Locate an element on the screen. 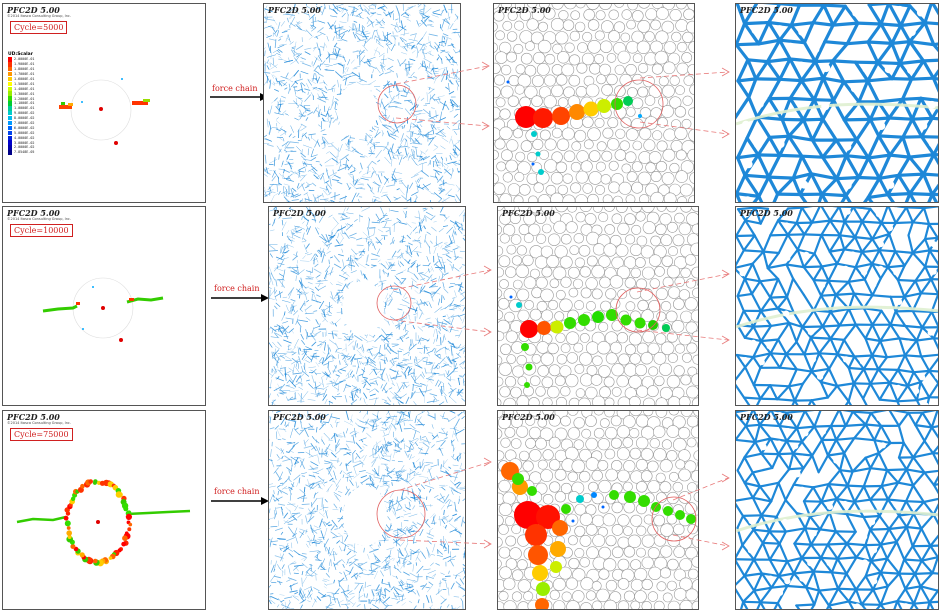 The image size is (941, 615). legend-label: 1.6000E-01 is located at coordinates (24, 79).